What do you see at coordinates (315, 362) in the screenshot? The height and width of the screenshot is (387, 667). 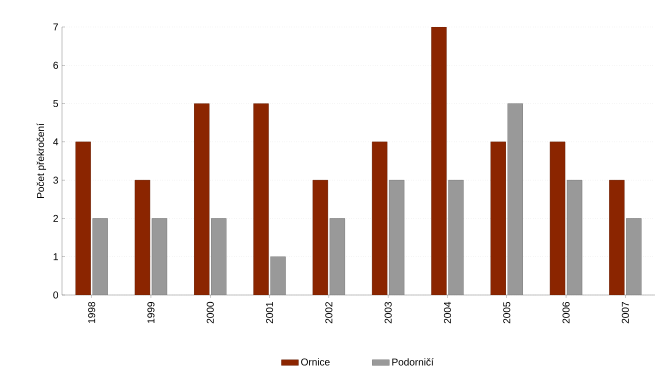 I see `legend-label: Ornice` at bounding box center [315, 362].